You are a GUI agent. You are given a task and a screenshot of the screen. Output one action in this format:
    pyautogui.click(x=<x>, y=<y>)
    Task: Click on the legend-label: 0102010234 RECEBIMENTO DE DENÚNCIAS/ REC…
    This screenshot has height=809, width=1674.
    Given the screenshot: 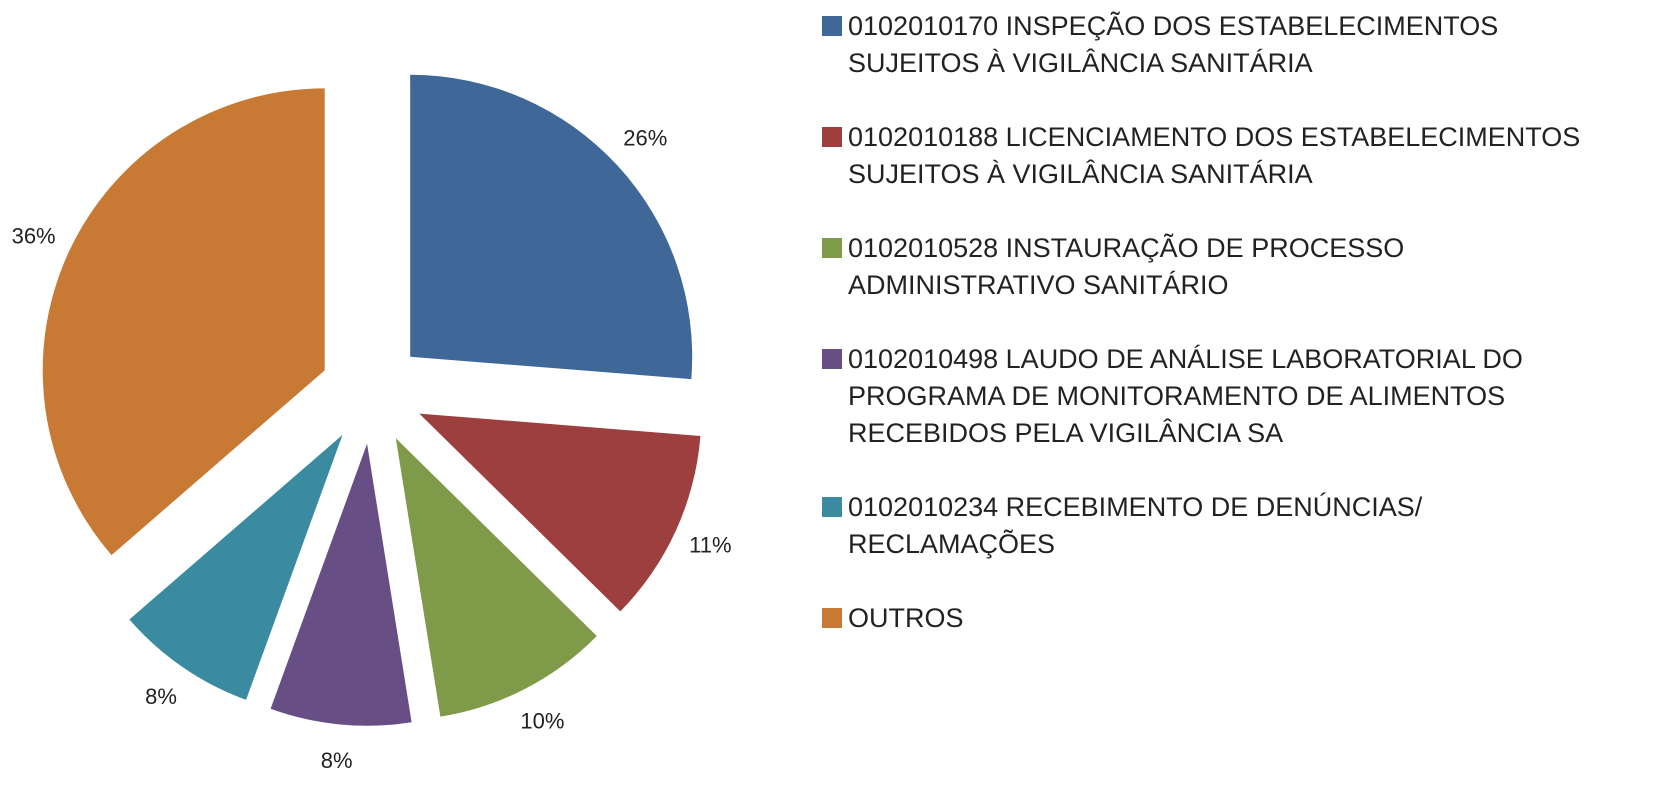 What is the action you would take?
    pyautogui.click(x=1135, y=525)
    